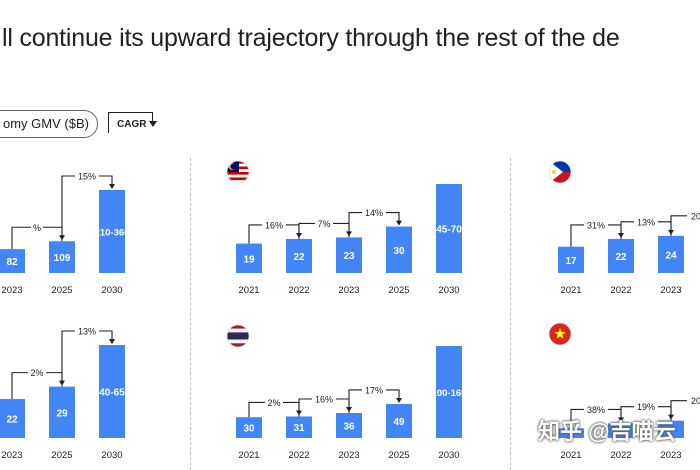 The height and width of the screenshot is (470, 700). What do you see at coordinates (596, 225) in the screenshot?
I see `cagr-label: 31%` at bounding box center [596, 225].